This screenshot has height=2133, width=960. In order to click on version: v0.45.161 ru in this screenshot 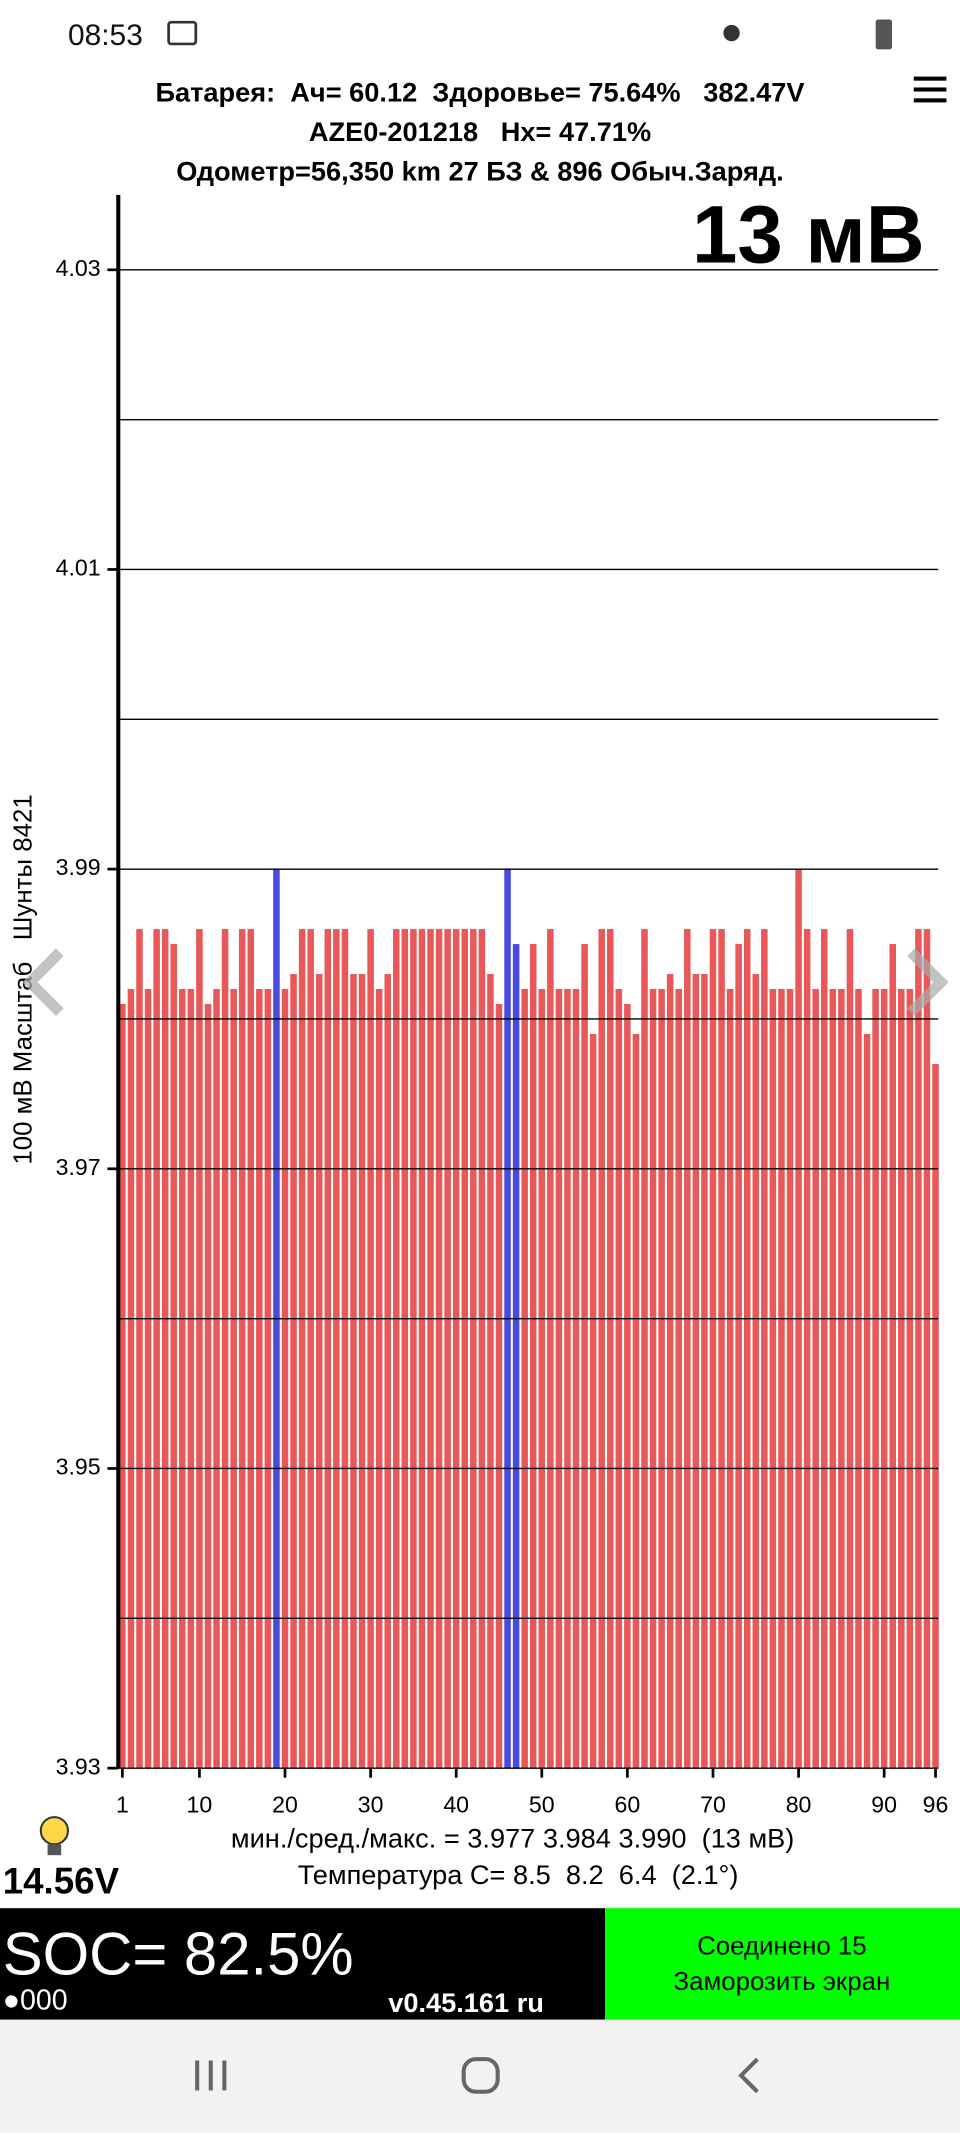, I will do `click(466, 2002)`.